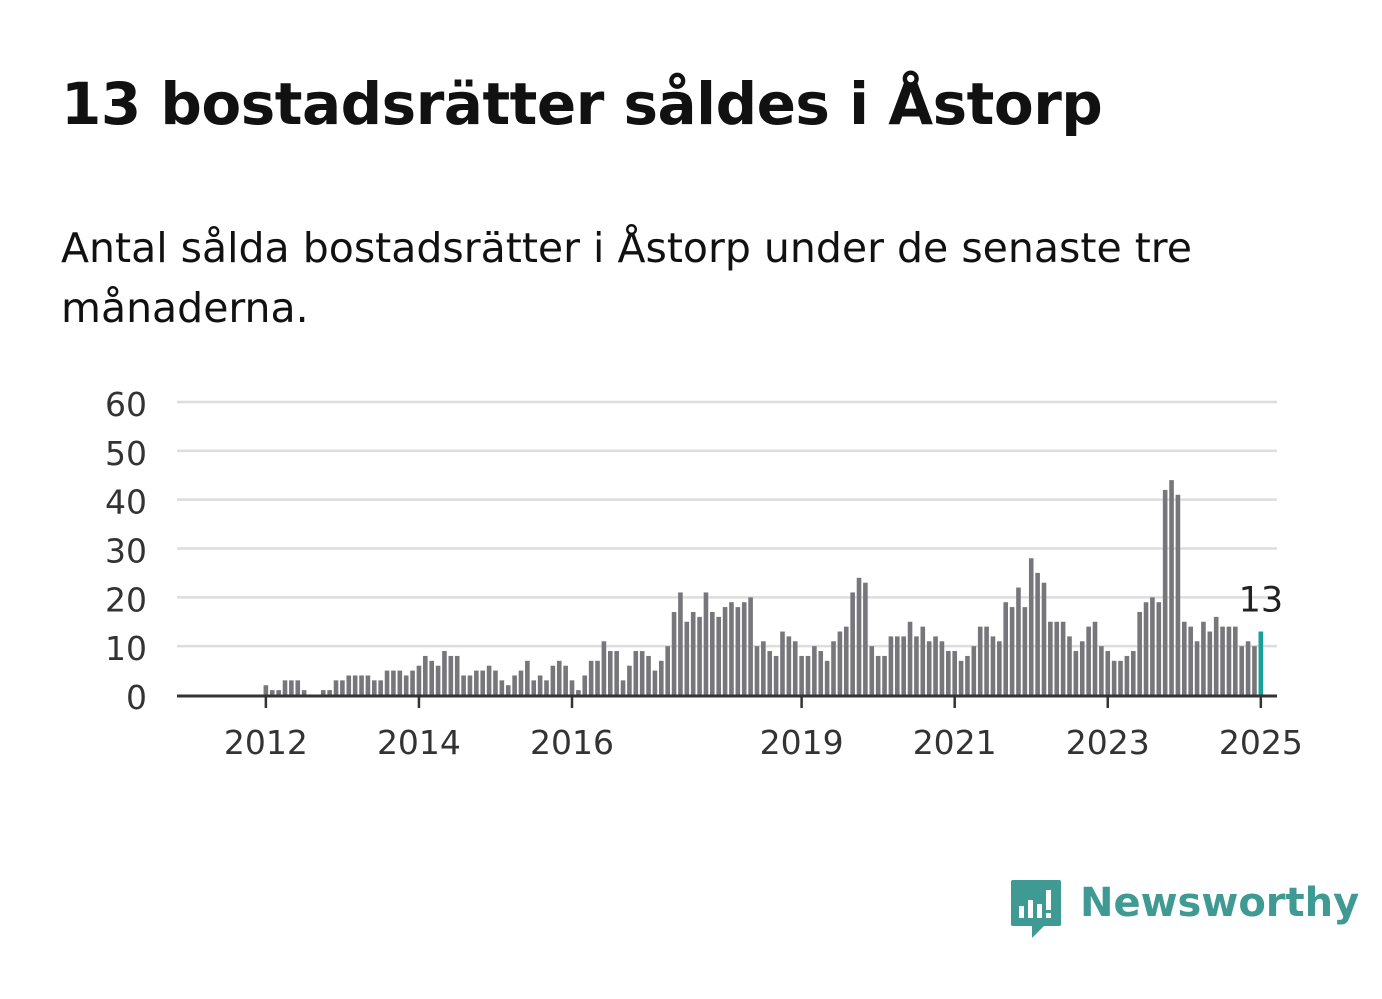 This screenshot has height=999, width=1382. I want to click on y-tick-label: 30, so click(126, 551).